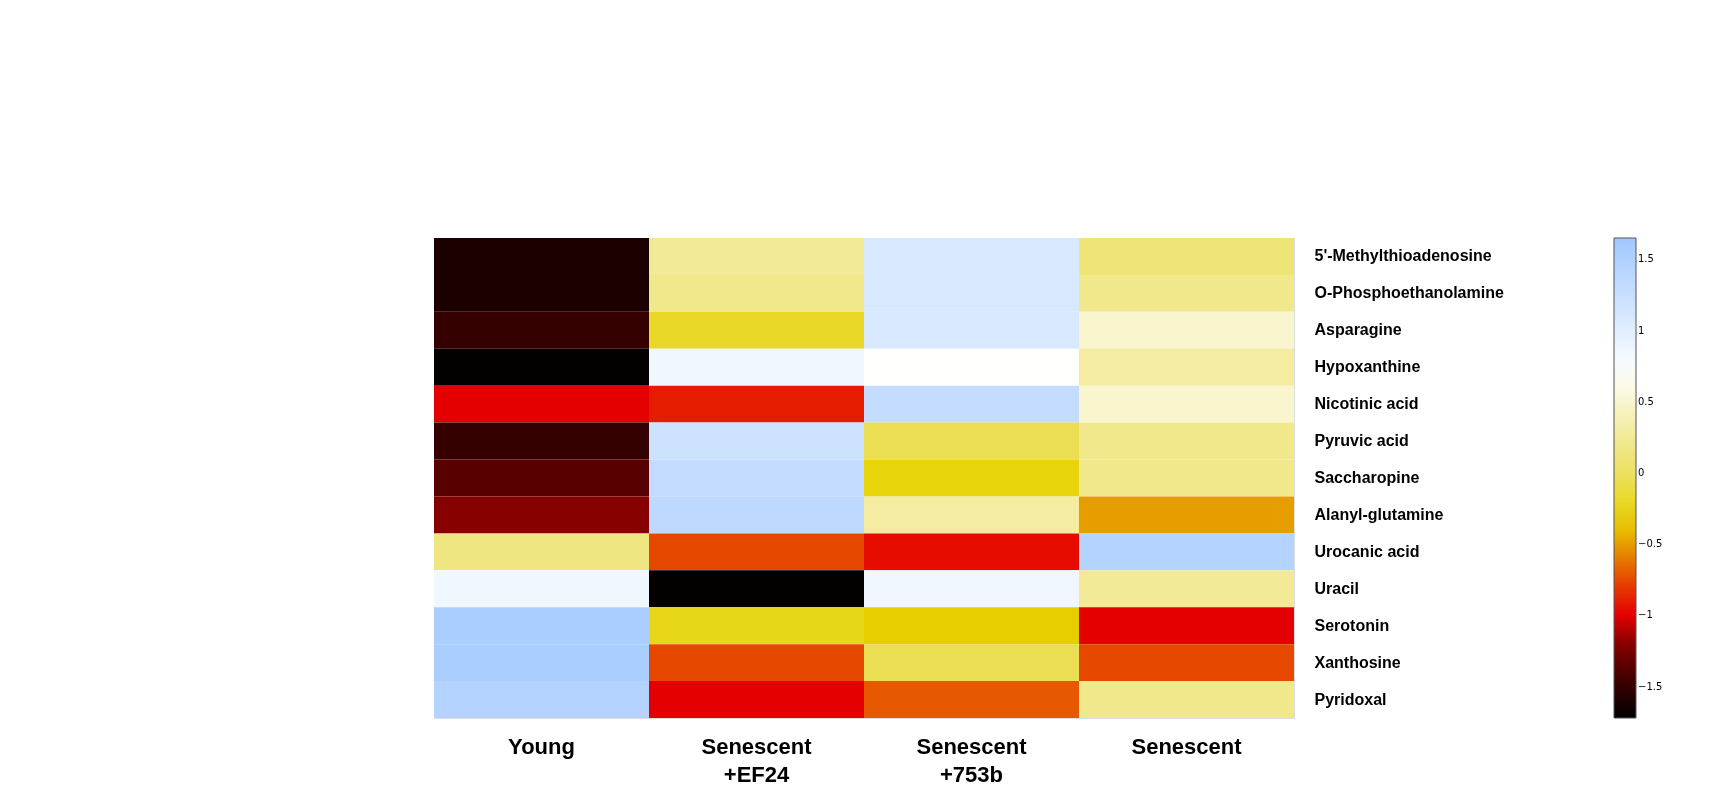  I want to click on color-bar-label: 0, so click(1641, 473).